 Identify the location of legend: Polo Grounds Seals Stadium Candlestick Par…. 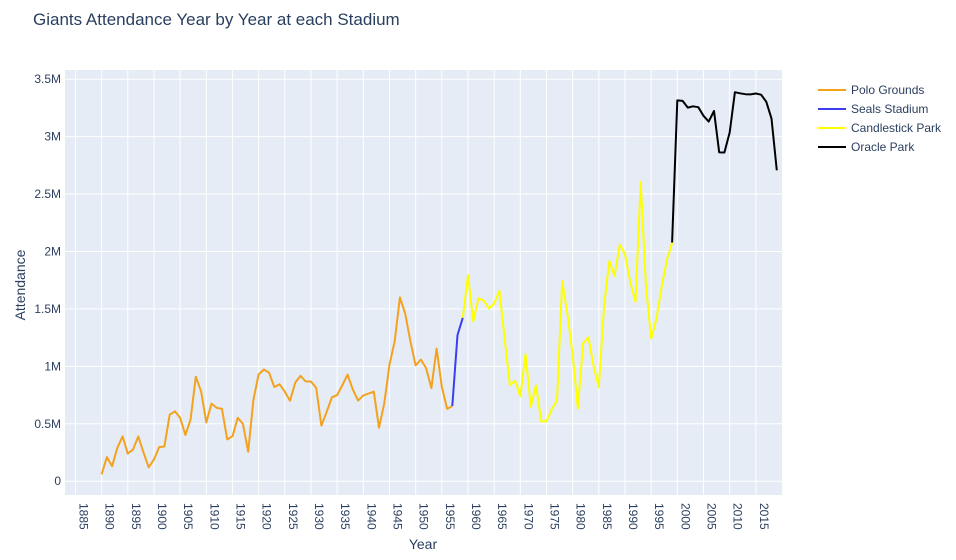
(880, 118).